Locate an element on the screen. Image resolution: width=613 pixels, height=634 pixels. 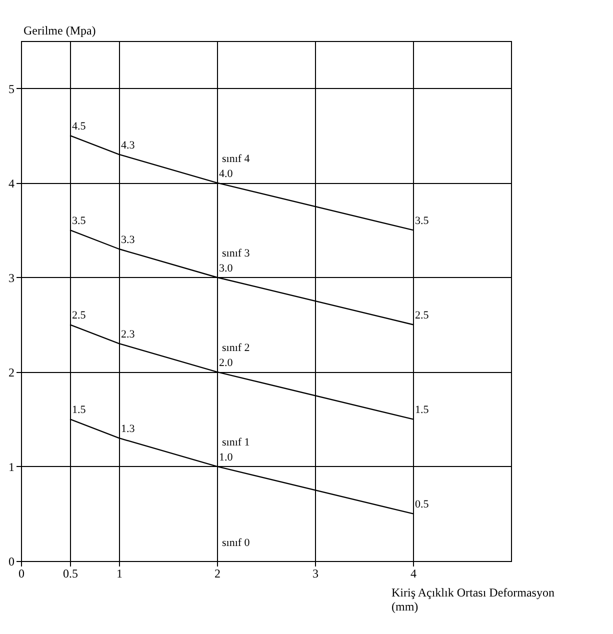
x-tick-label: 3 is located at coordinates (315, 573).